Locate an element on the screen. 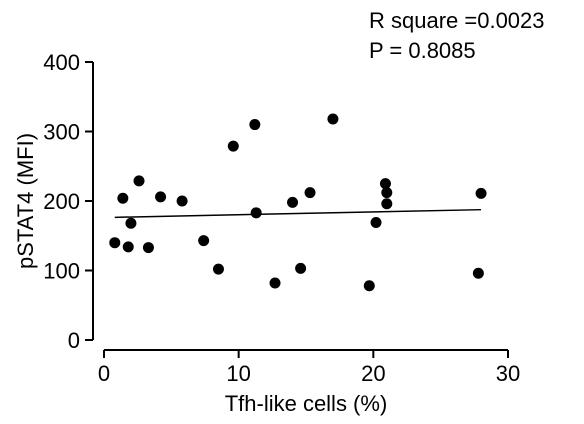 The height and width of the screenshot is (424, 584). x-tick-label: 10 is located at coordinates (238, 373).